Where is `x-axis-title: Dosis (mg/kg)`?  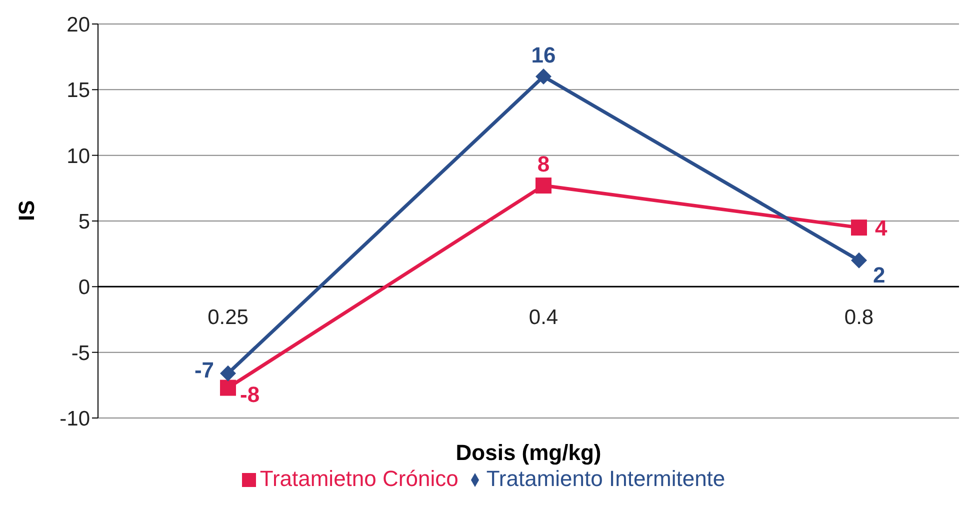 x-axis-title: Dosis (mg/kg) is located at coordinates (529, 452).